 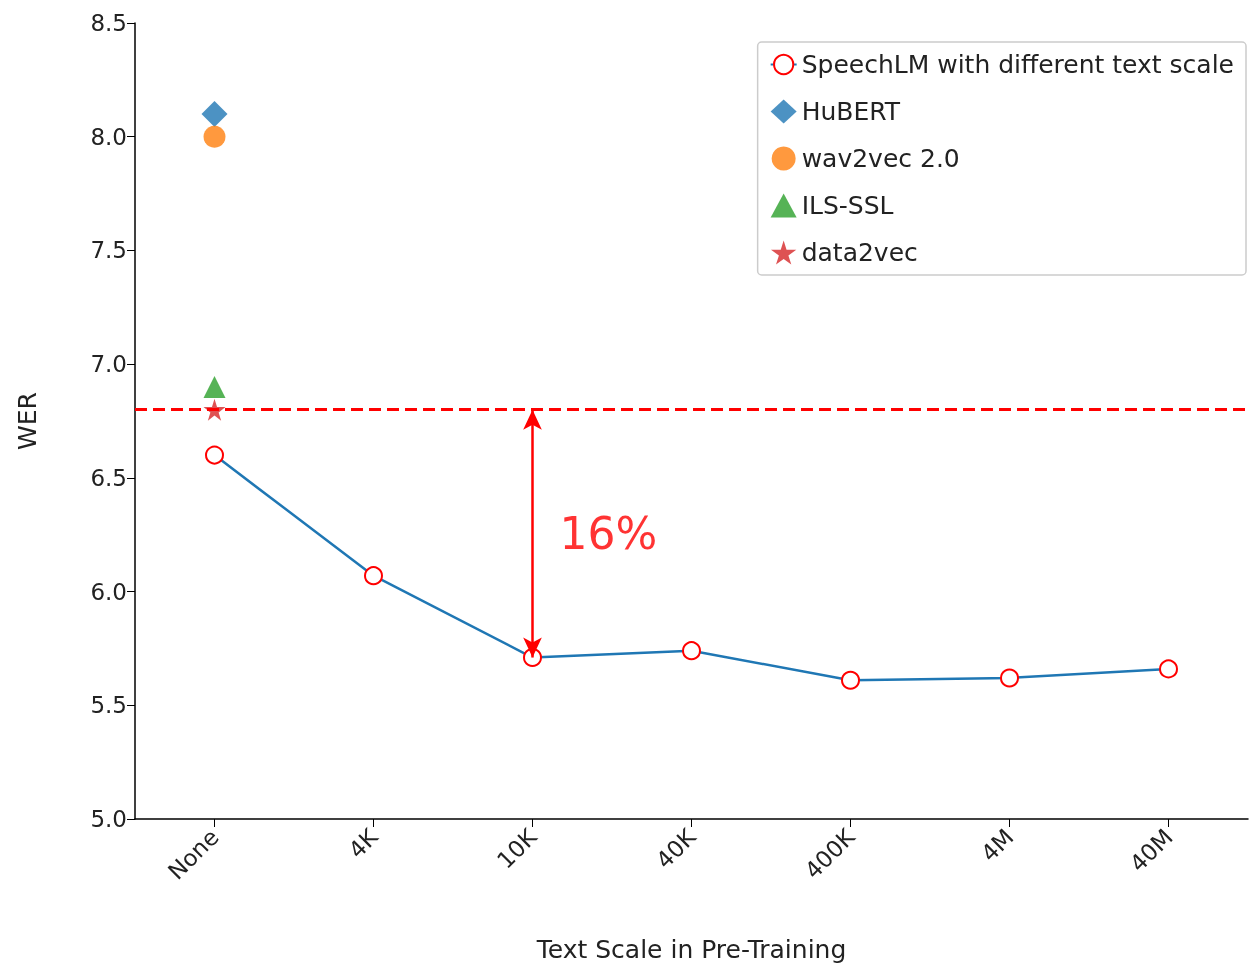 I want to click on legend-label: HuBERT, so click(x=851, y=111).